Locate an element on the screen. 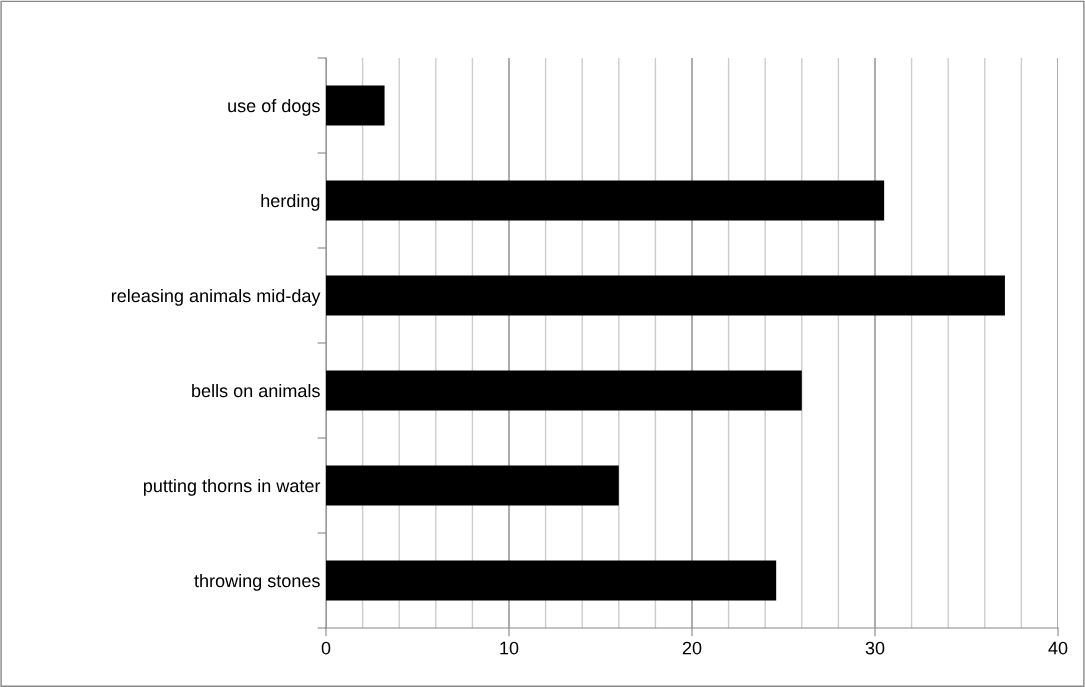  y-tick-label: bells on animals is located at coordinates (256, 390).